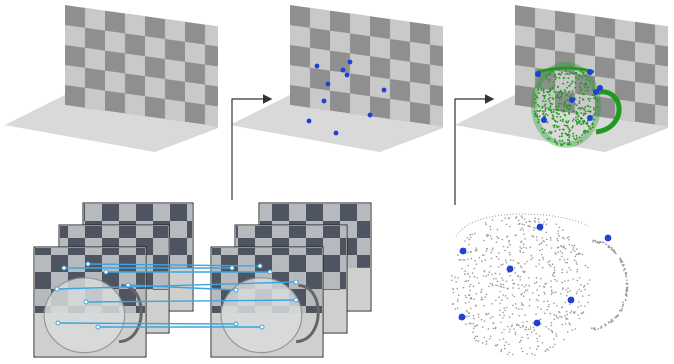 The width and height of the screenshot is (674, 364). What do you see at coordinates (474, 149) in the screenshot?
I see `arrow-stage2-to-stage3` at bounding box center [474, 149].